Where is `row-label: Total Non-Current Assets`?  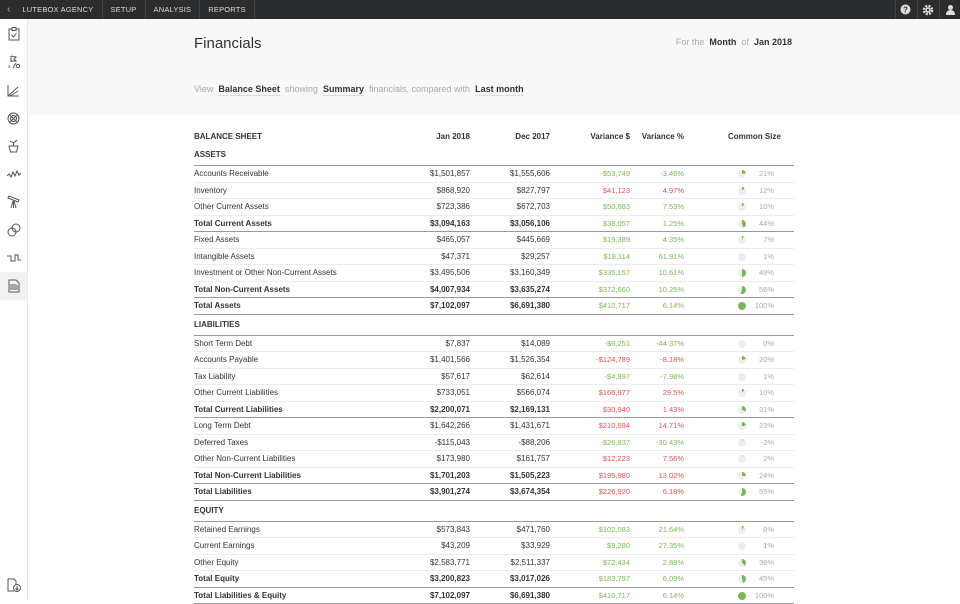
row-label: Total Non-Current Assets is located at coordinates (242, 290).